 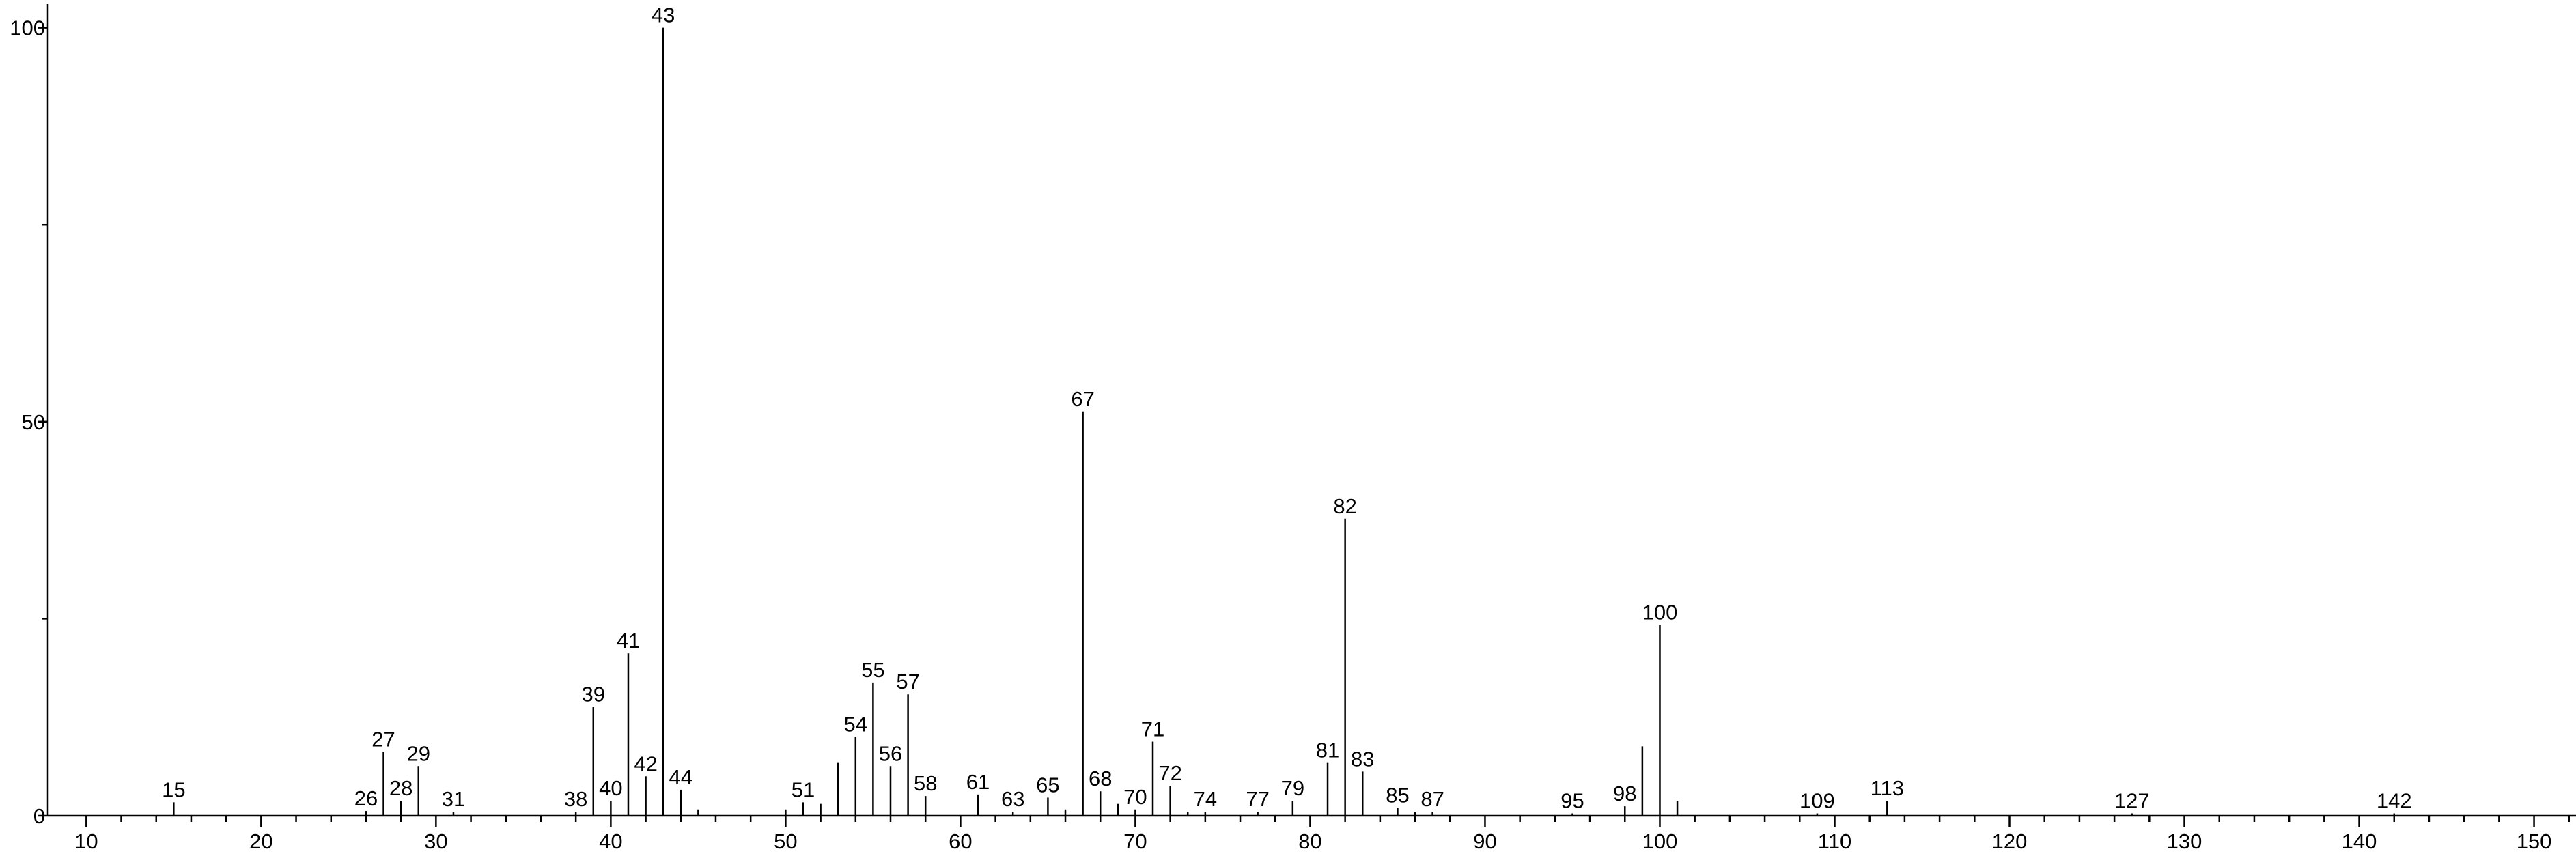 I want to click on peak-label: 68, so click(x=1100, y=778).